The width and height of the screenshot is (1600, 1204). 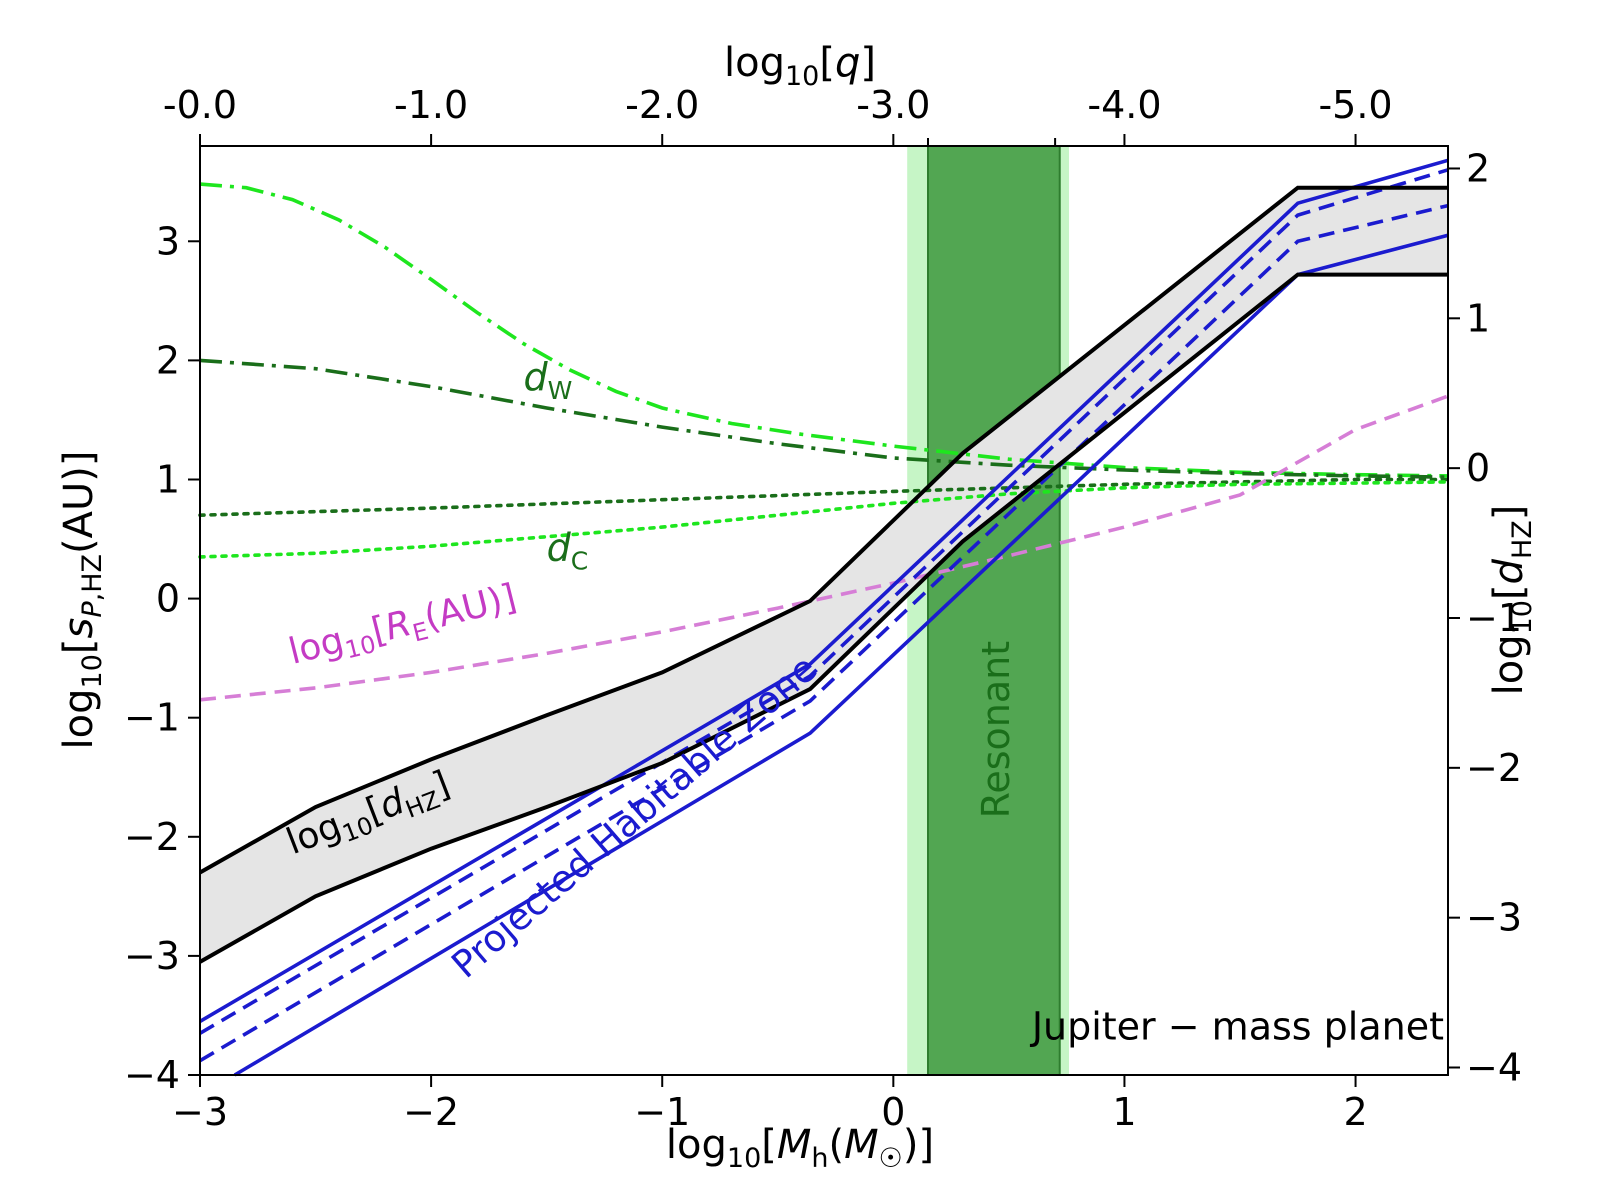 What do you see at coordinates (168, 599) in the screenshot?
I see `y-tick-label-4: 0` at bounding box center [168, 599].